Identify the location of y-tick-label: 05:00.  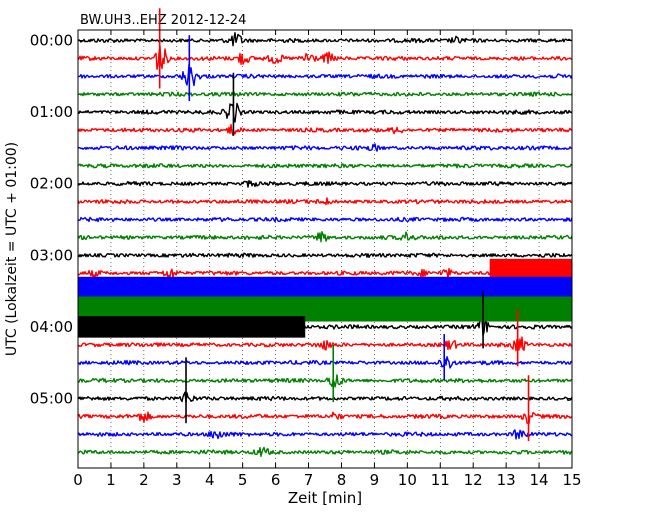
(51, 399).